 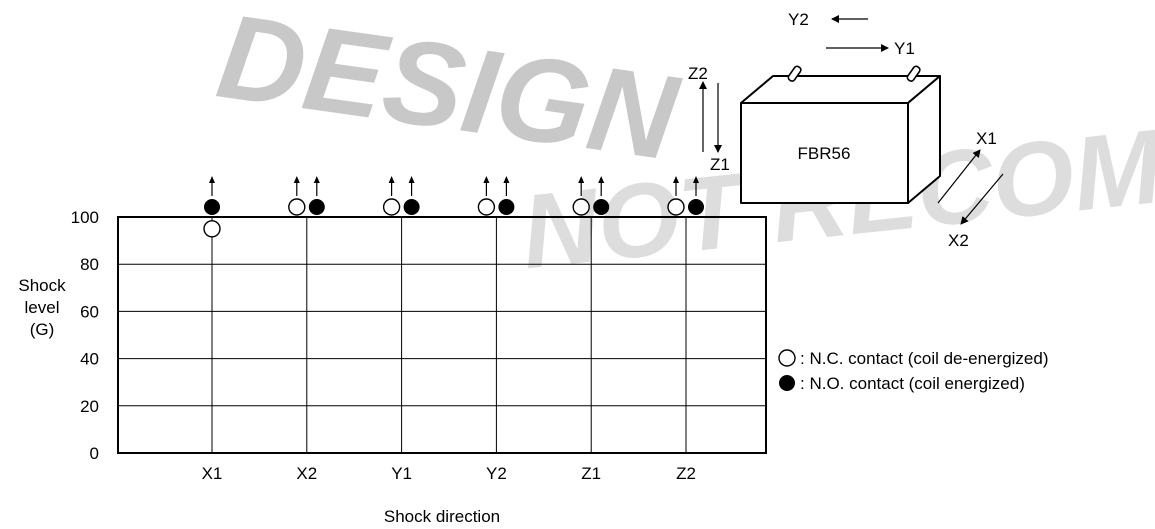 I want to click on axis-label-z1: Z1, so click(x=720, y=164).